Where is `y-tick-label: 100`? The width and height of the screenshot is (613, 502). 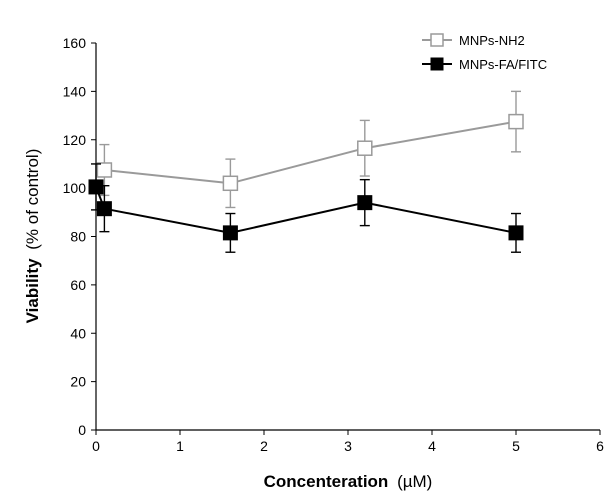
y-tick-label: 100 is located at coordinates (75, 188).